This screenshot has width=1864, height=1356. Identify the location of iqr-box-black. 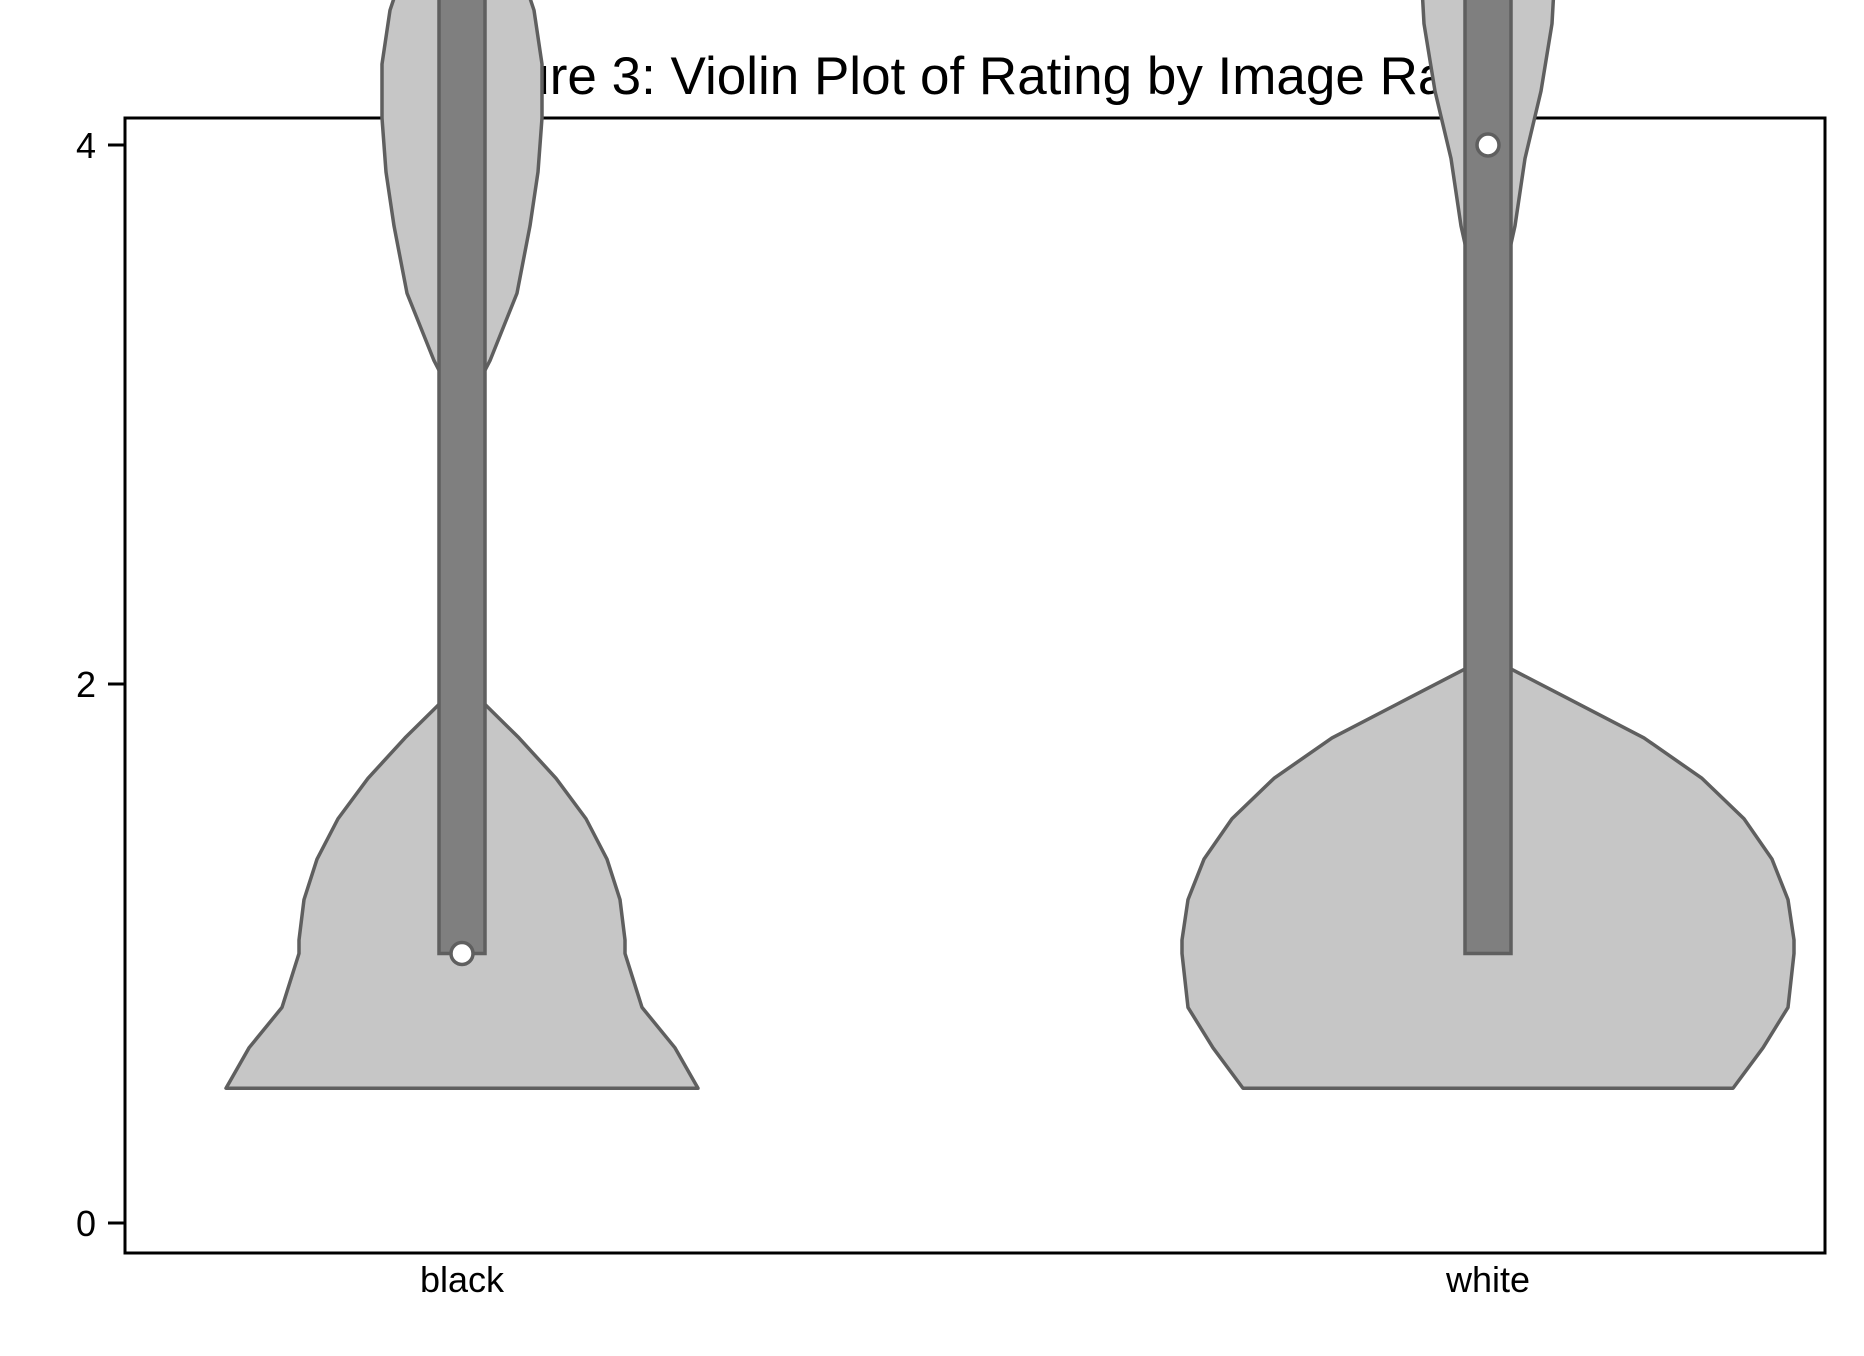
(462, 478).